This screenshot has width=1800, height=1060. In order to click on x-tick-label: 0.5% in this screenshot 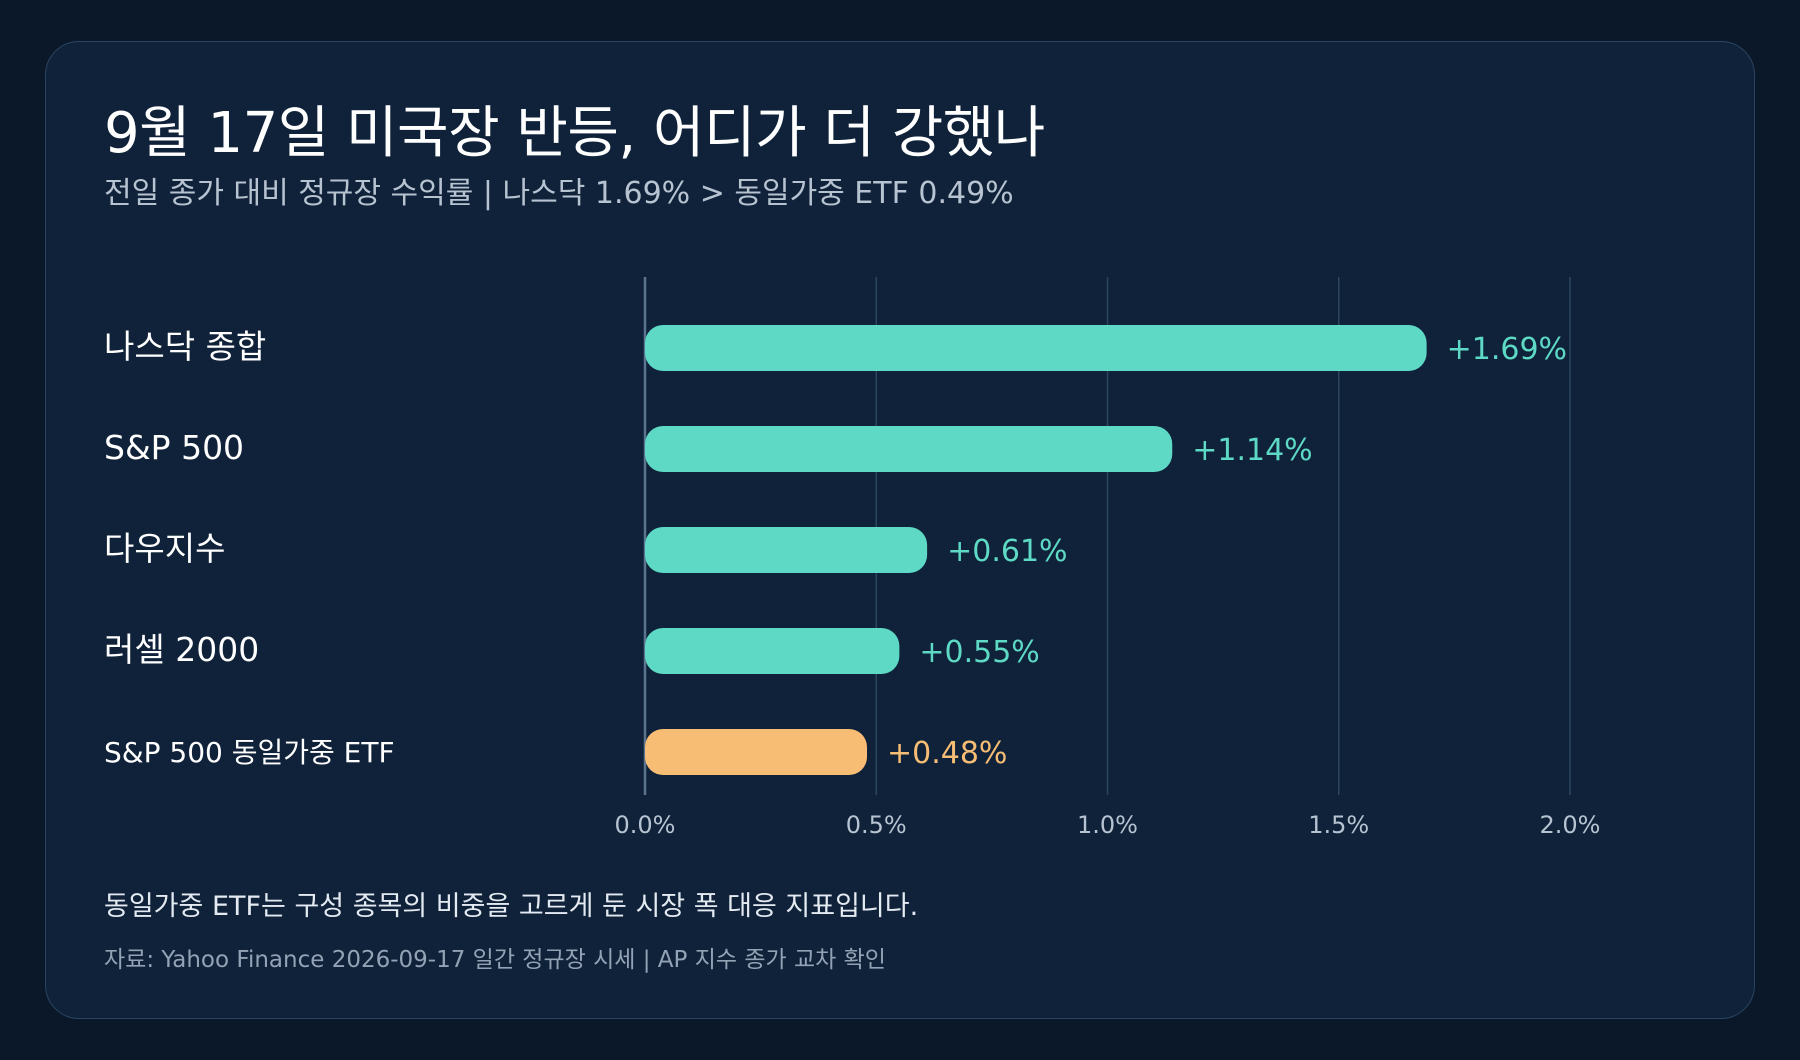, I will do `click(876, 825)`.